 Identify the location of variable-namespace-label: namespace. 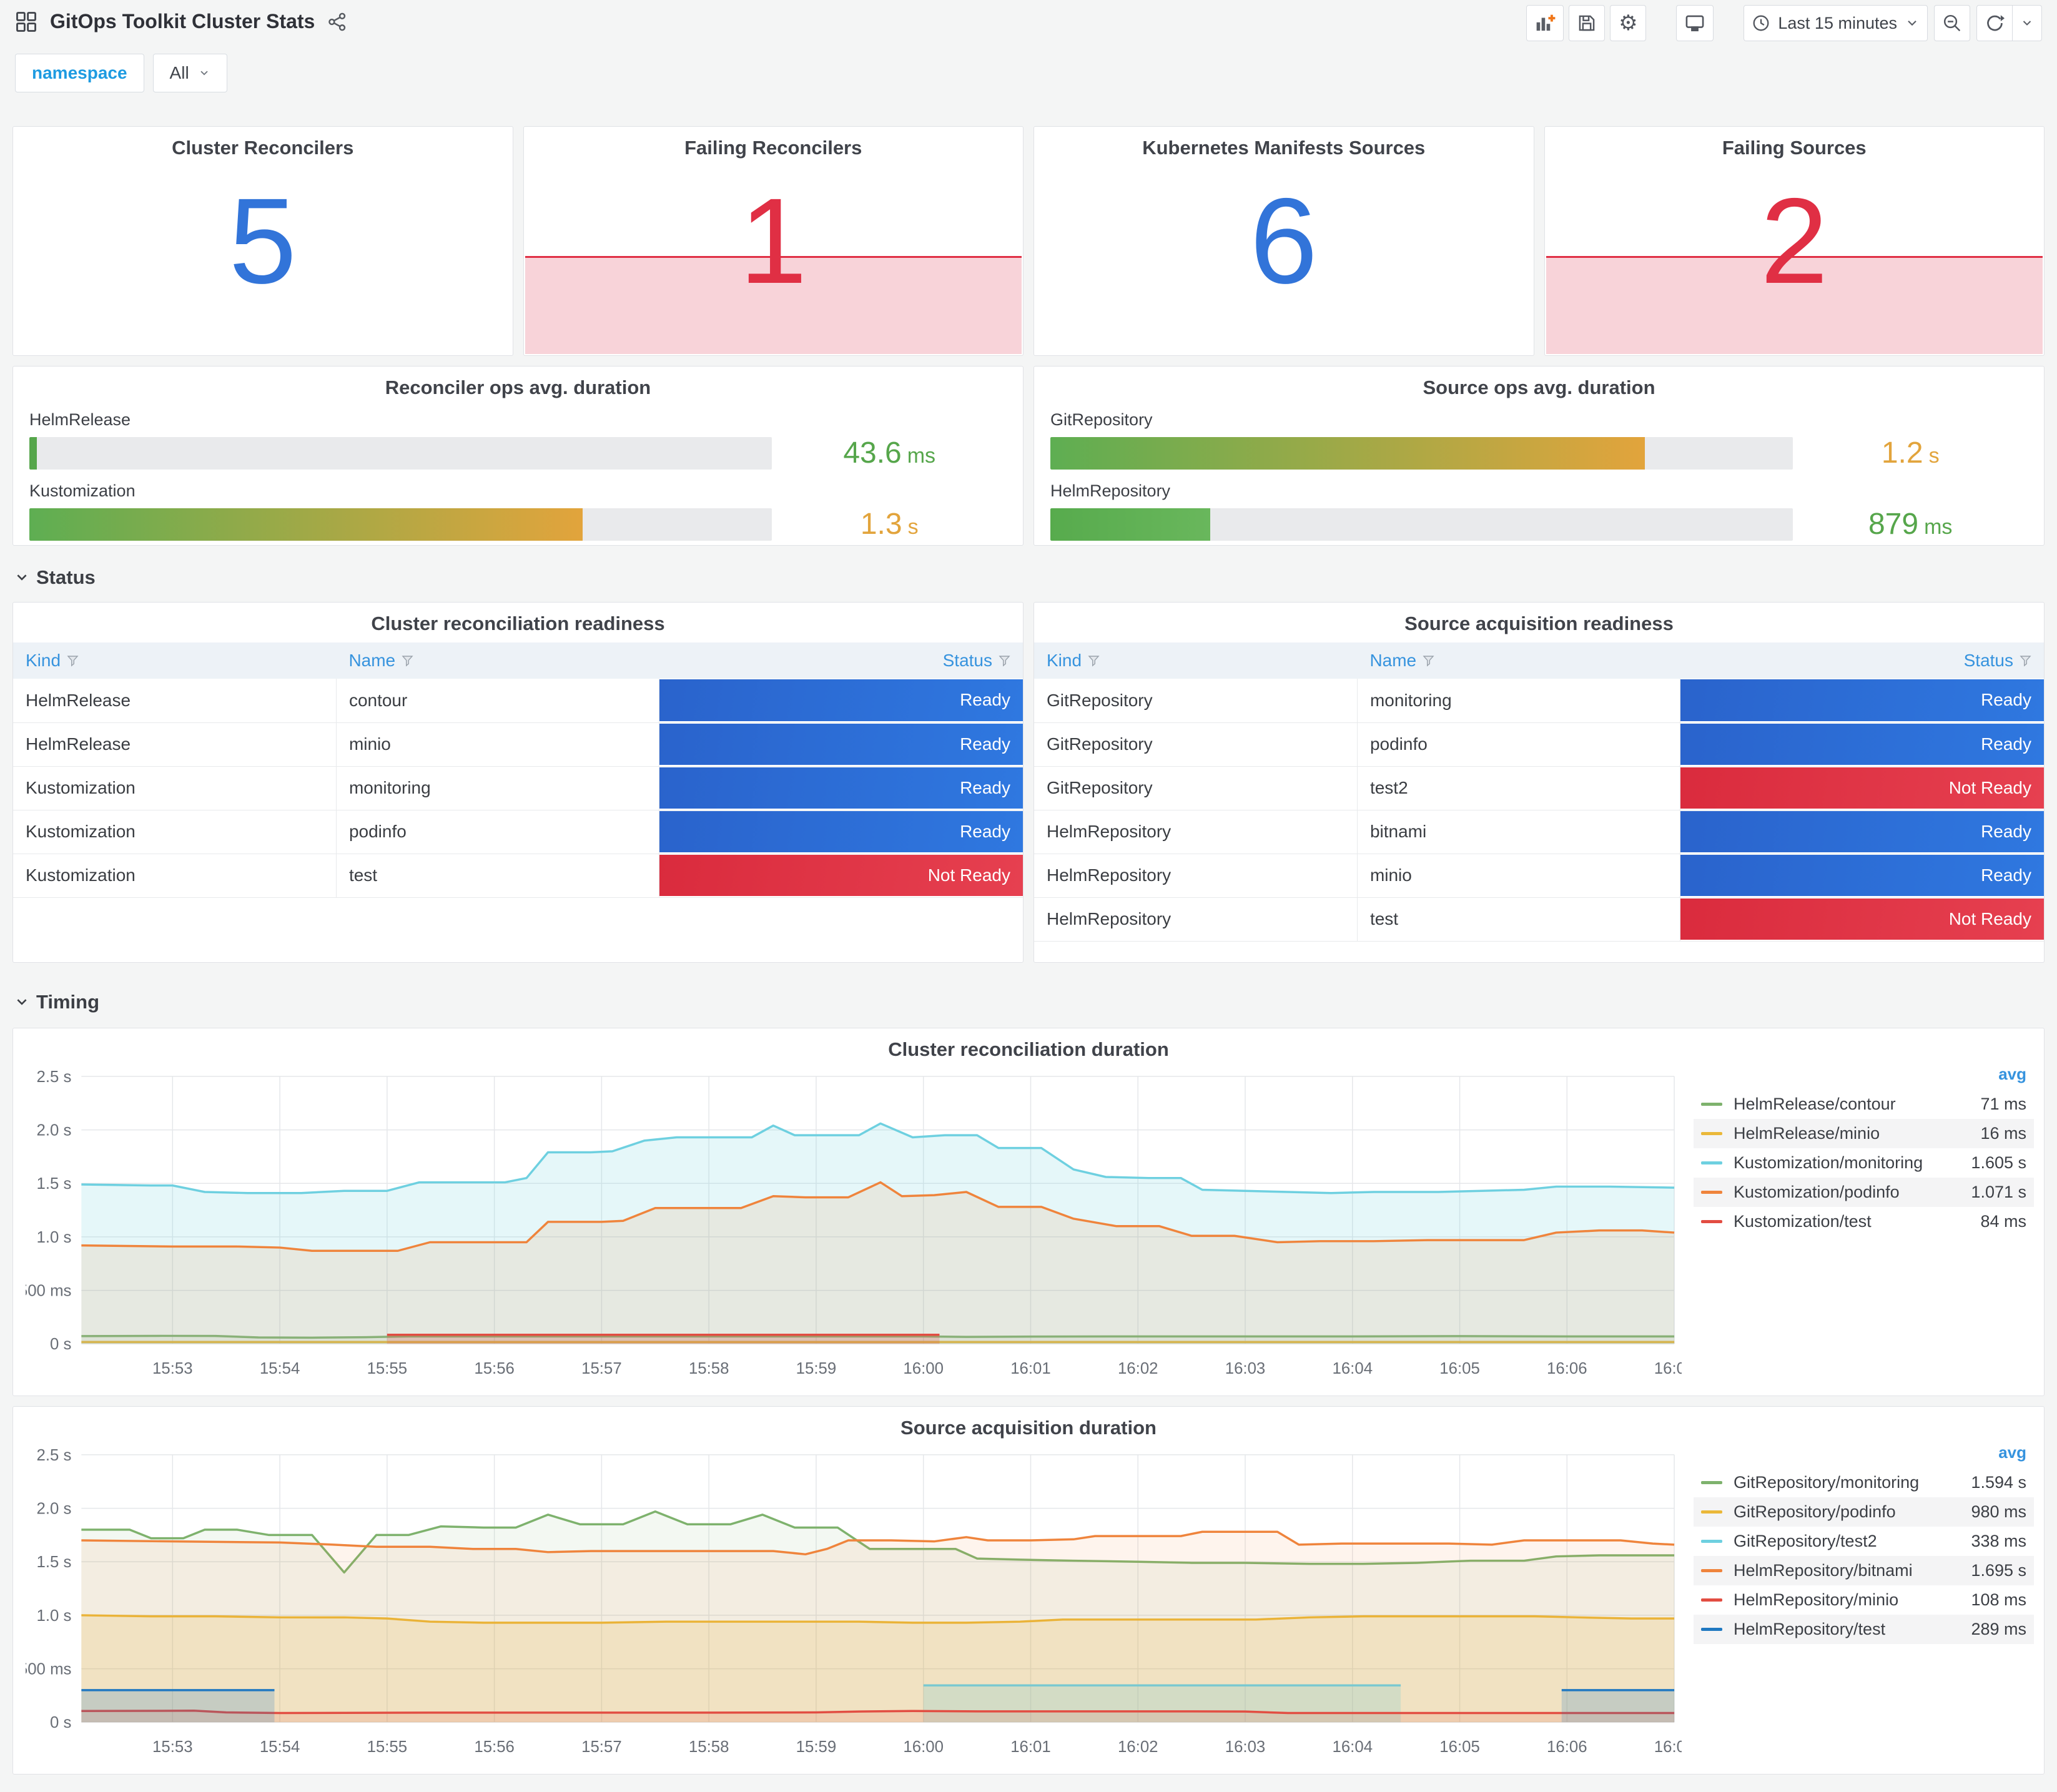
(79, 73).